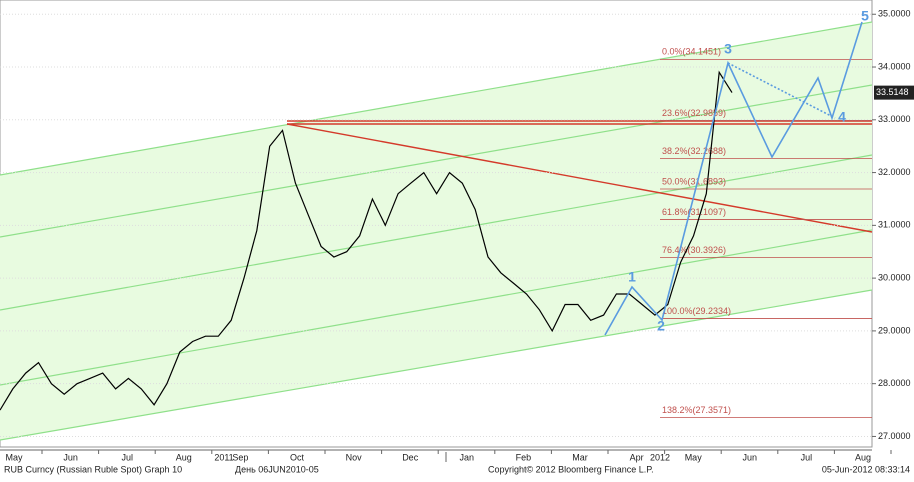 The width and height of the screenshot is (914, 482). Describe the element at coordinates (467, 457) in the screenshot. I see `x-tick-label: Jan` at that location.